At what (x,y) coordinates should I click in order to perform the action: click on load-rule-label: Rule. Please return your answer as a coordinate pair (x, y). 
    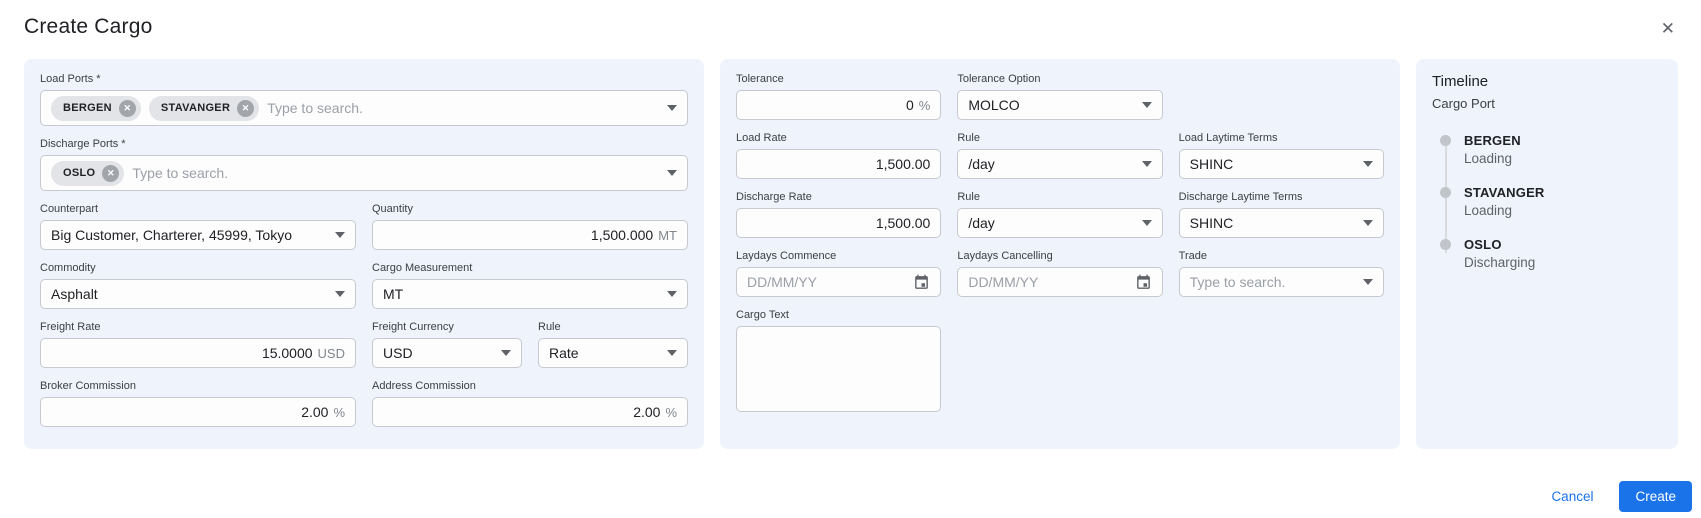
    Looking at the image, I should click on (968, 138).